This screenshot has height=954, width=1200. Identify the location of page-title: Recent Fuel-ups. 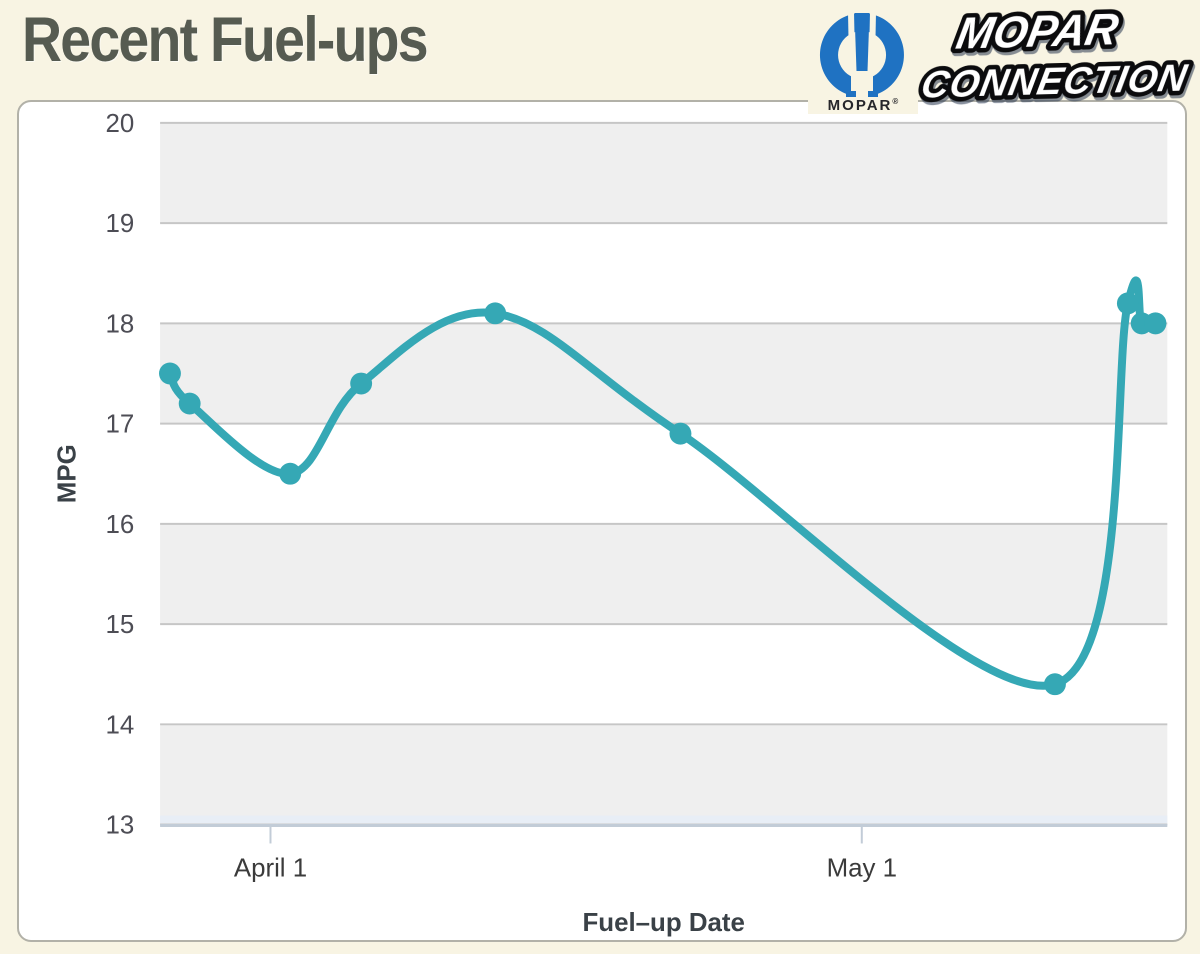
(225, 40).